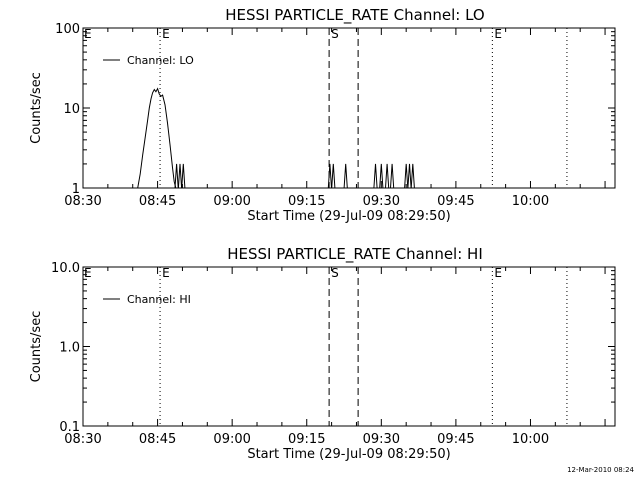 Image resolution: width=640 pixels, height=480 pixels. Describe the element at coordinates (159, 299) in the screenshot. I see `legend-label: Channel: HI` at that location.